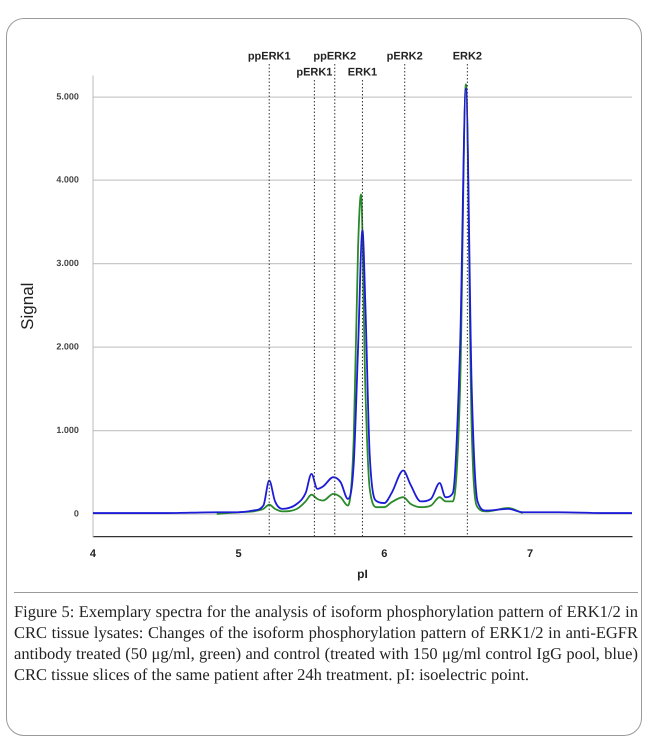 This screenshot has height=746, width=652. What do you see at coordinates (239, 554) in the screenshot?
I see `x-tick-label: 5` at bounding box center [239, 554].